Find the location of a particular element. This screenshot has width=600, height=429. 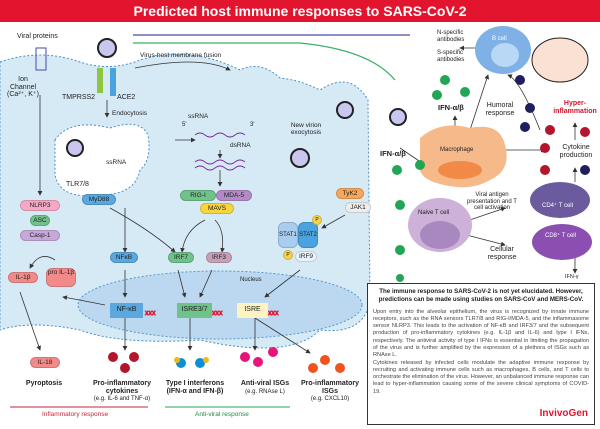

viral-proteins-label: Viral proteins is located at coordinates (37, 36).